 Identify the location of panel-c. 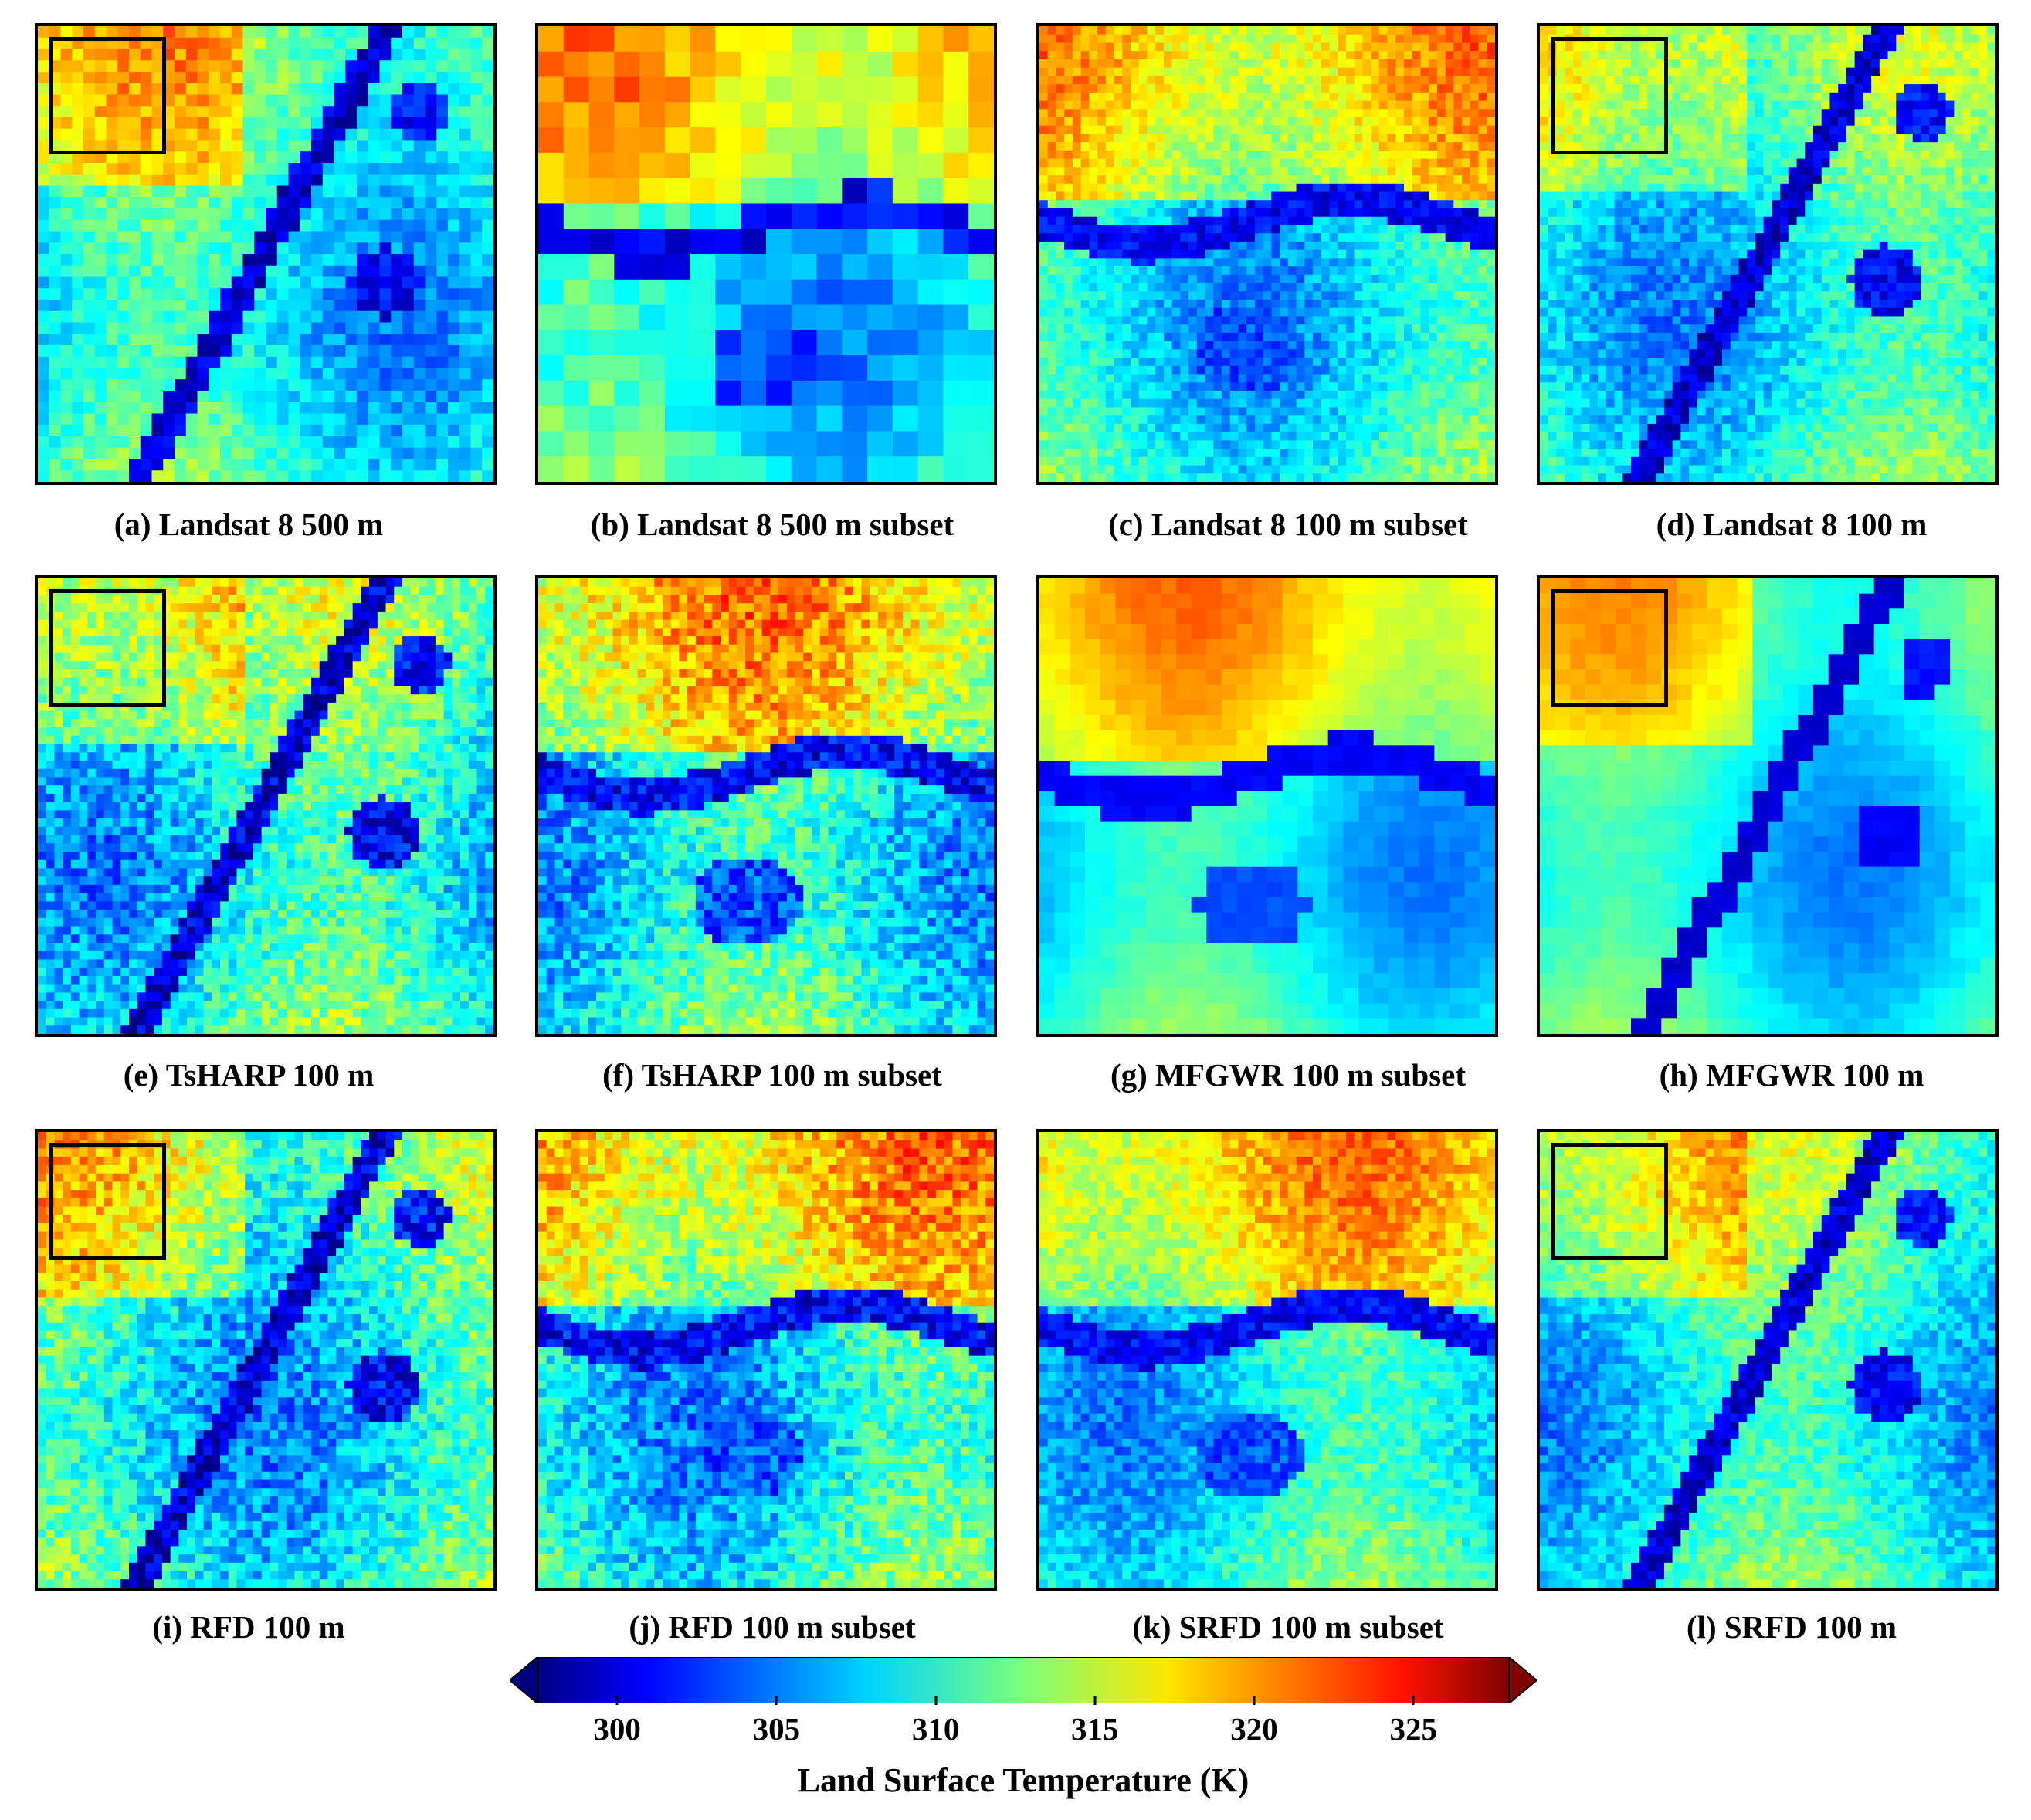
(1267, 254).